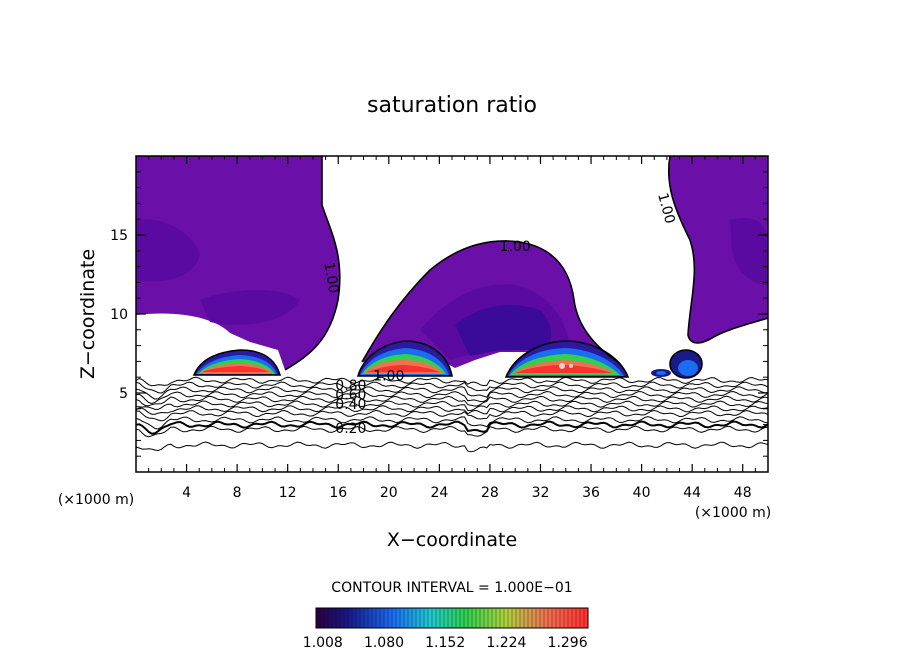 The image size is (904, 654). I want to click on contour-label: 0.80, so click(350, 386).